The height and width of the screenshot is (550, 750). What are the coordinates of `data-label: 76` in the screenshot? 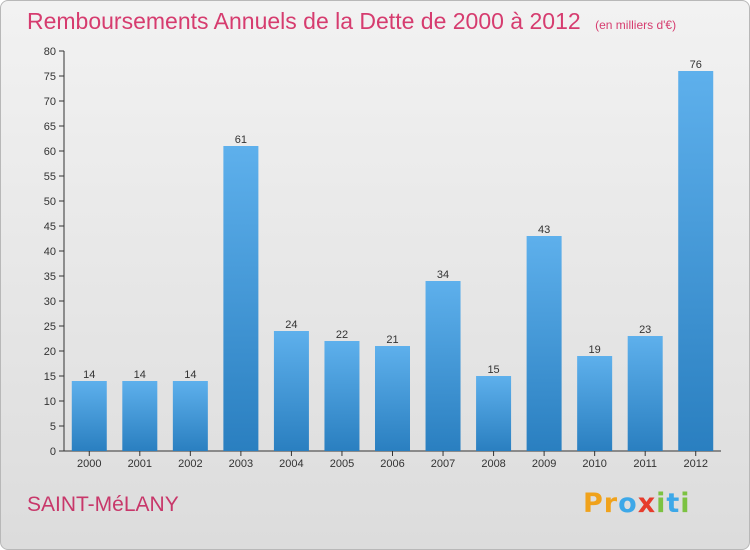 It's located at (696, 65).